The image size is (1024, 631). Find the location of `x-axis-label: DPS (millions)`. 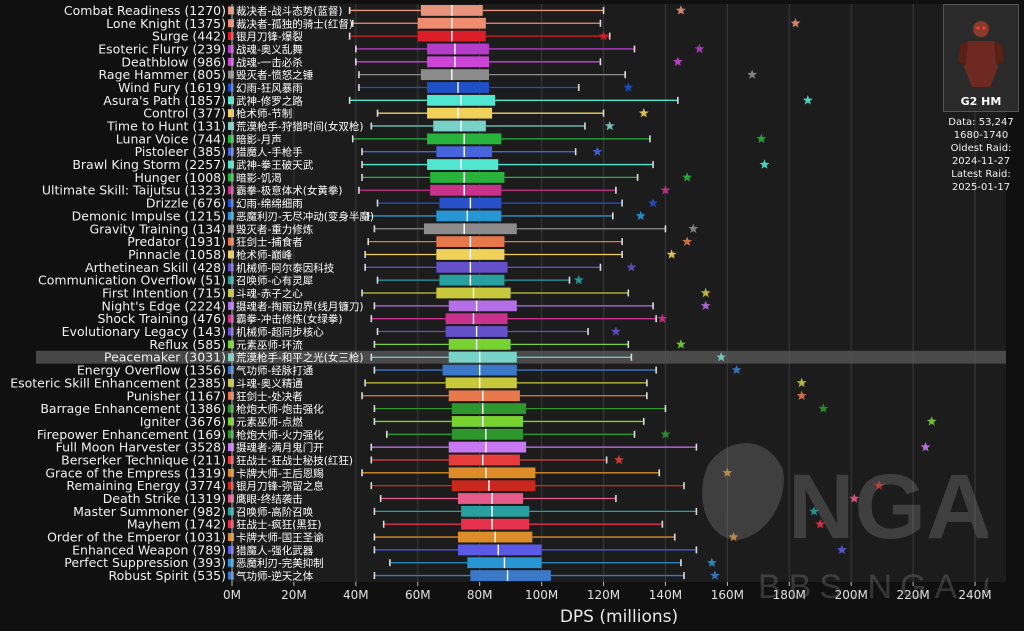

x-axis-label: DPS (millions) is located at coordinates (619, 617).